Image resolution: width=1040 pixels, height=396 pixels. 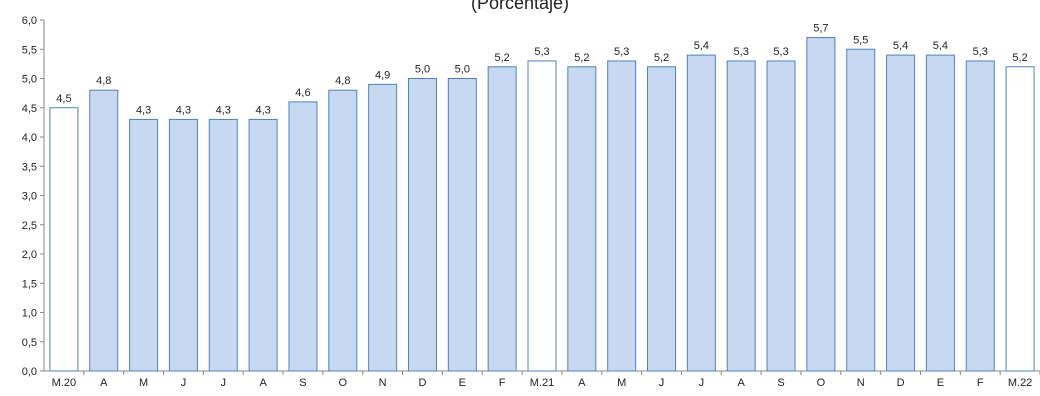 I want to click on chart-title: (Porcentaje), so click(x=520, y=6).